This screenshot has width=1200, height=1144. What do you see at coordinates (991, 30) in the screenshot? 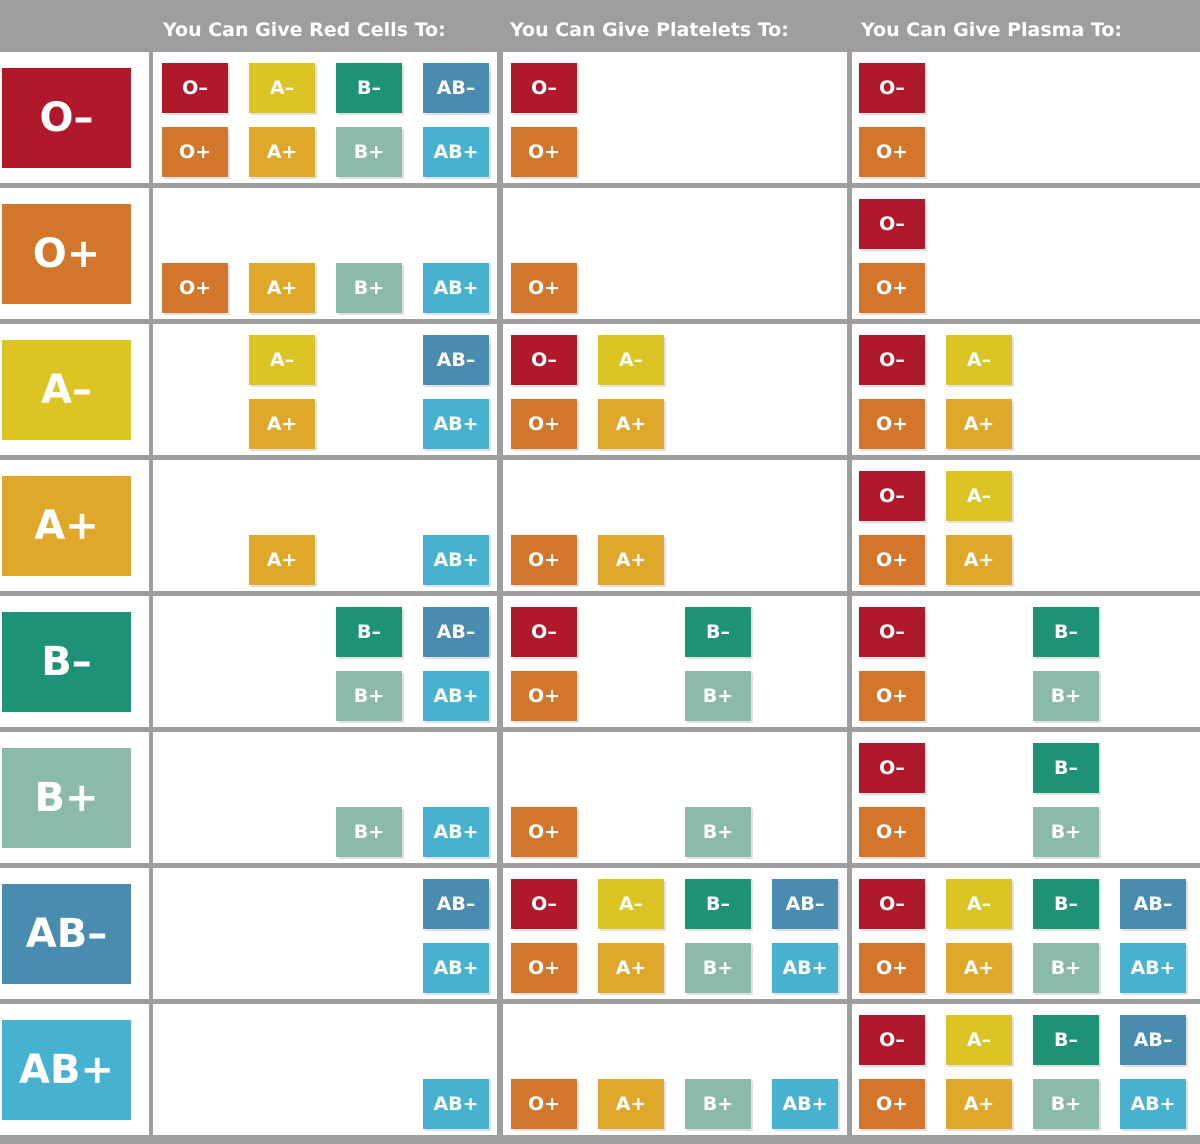
I see `plasma-header: You Can Give Plasma To:` at bounding box center [991, 30].